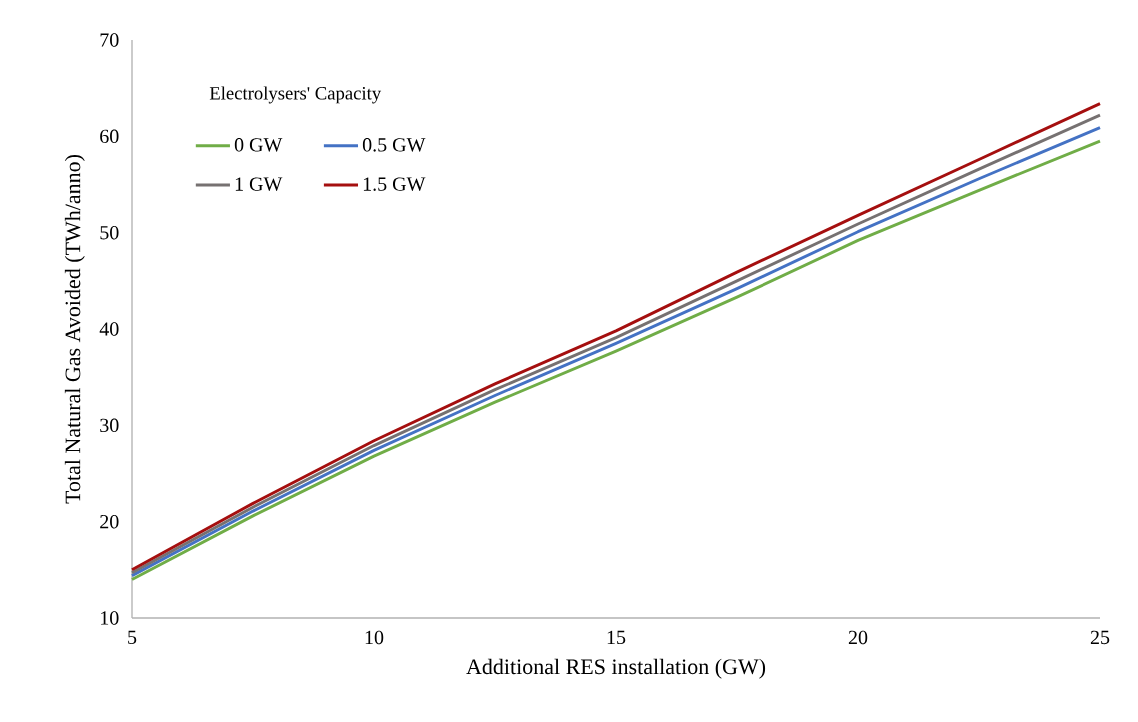 The image size is (1138, 722). Describe the element at coordinates (374, 637) in the screenshot. I see `x-tick-label: 10` at that location.